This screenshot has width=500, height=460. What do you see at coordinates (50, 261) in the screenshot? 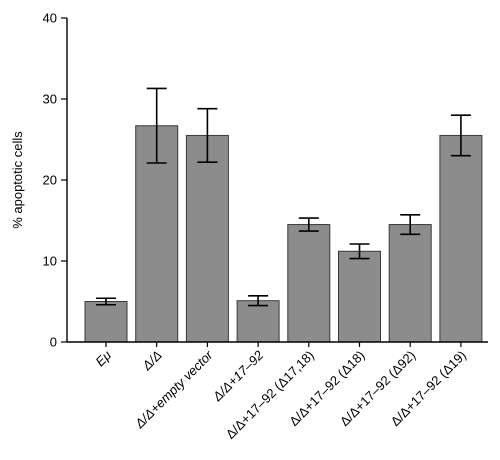
I see `y-tick-label: 10` at bounding box center [50, 261].